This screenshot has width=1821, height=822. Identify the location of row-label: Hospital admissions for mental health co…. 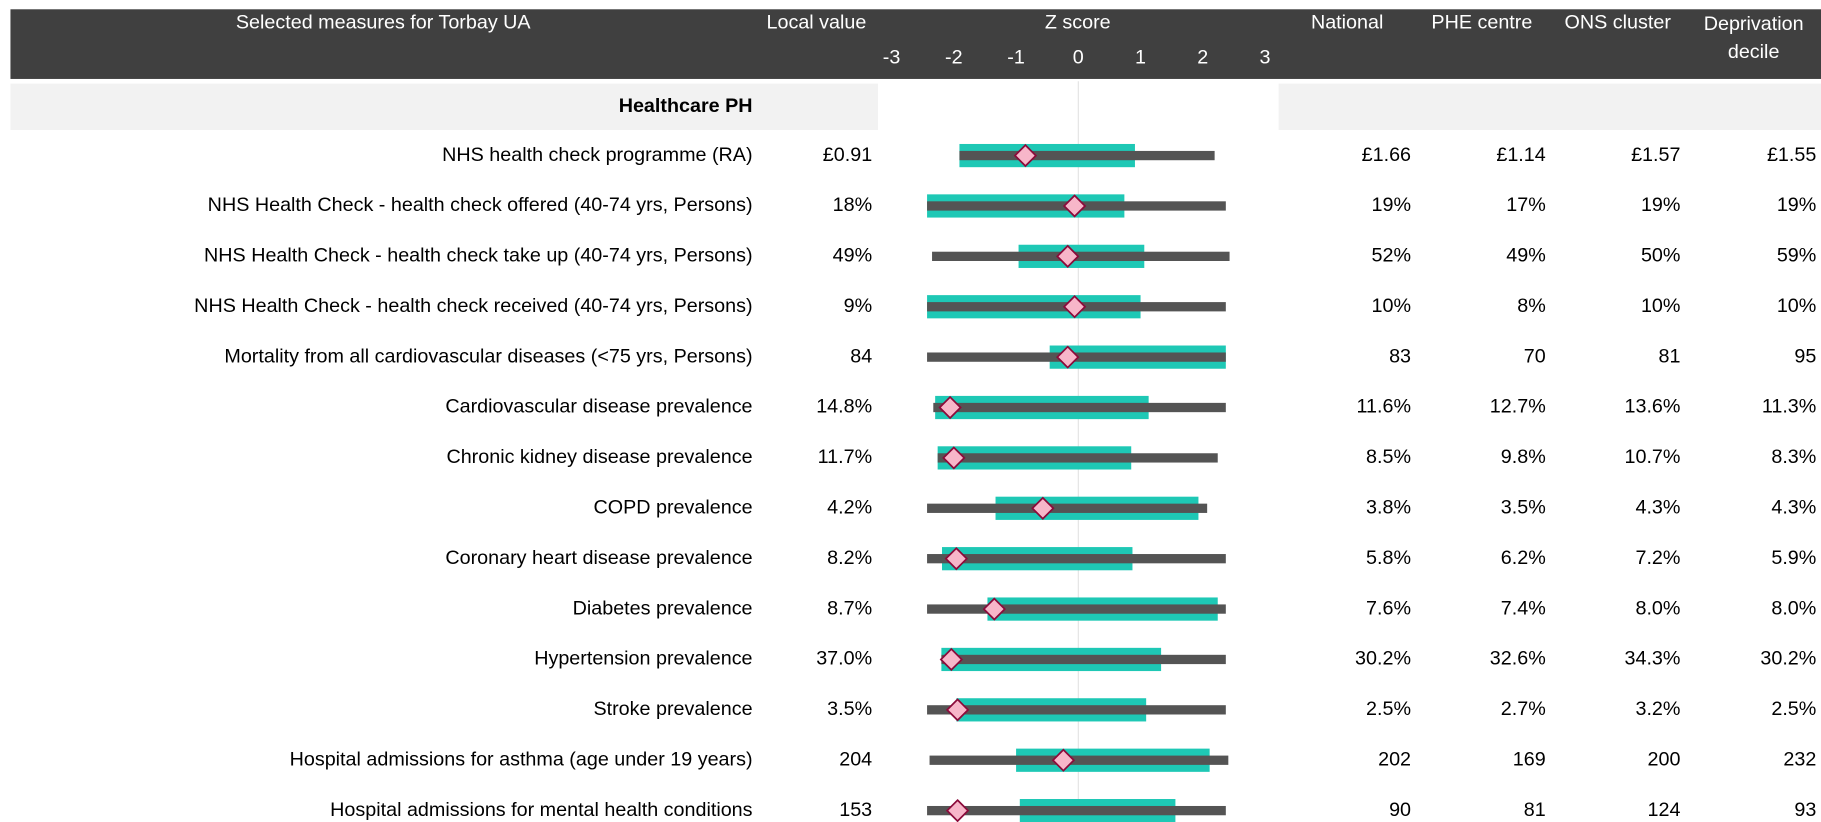
(541, 810).